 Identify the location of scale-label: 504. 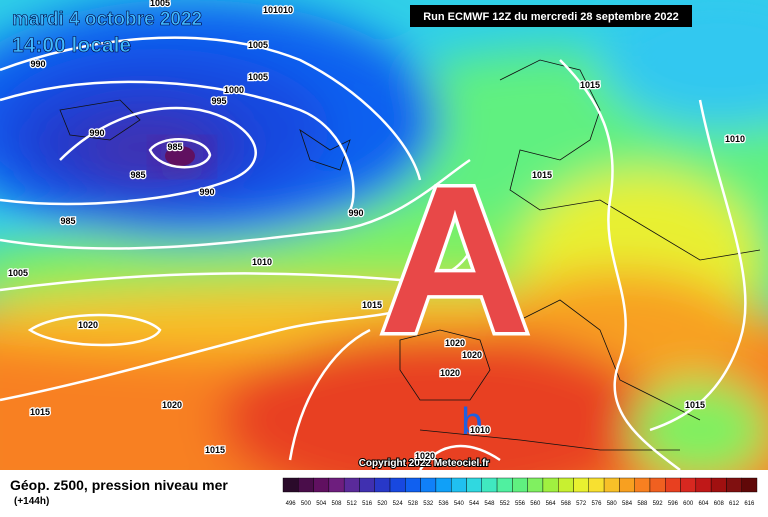
(321, 504).